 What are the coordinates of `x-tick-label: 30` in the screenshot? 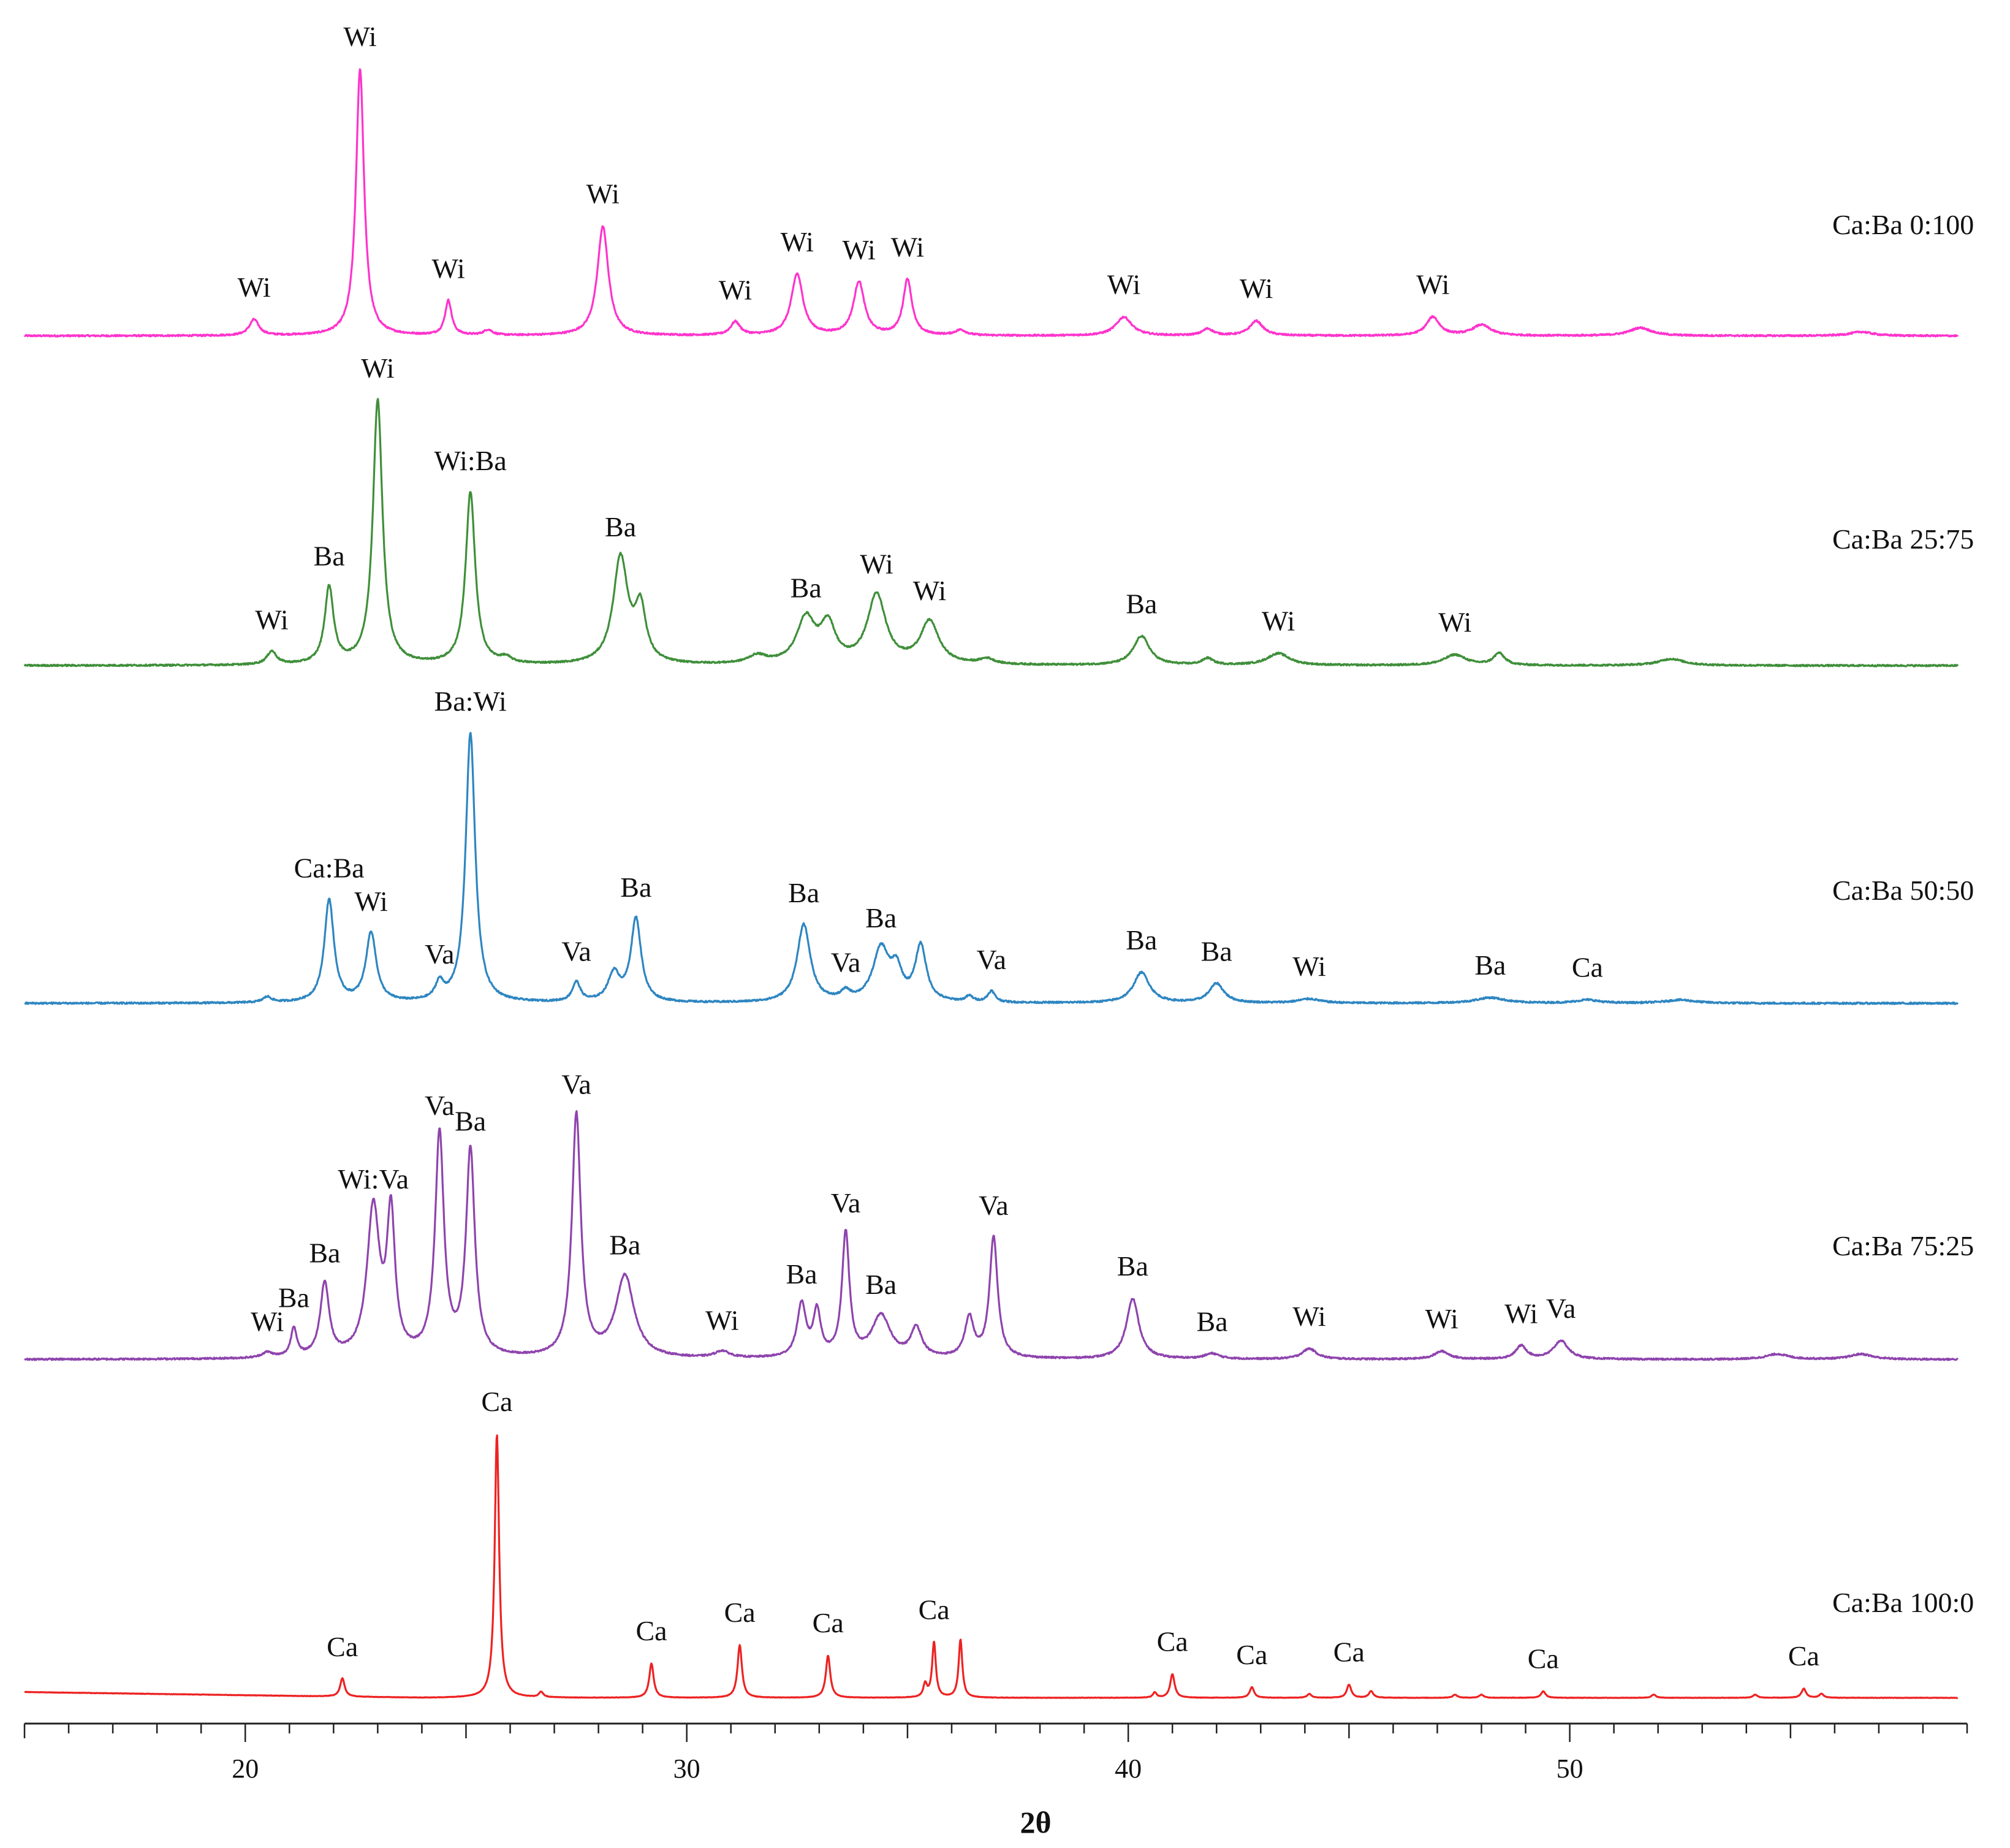 It's located at (686, 1769).